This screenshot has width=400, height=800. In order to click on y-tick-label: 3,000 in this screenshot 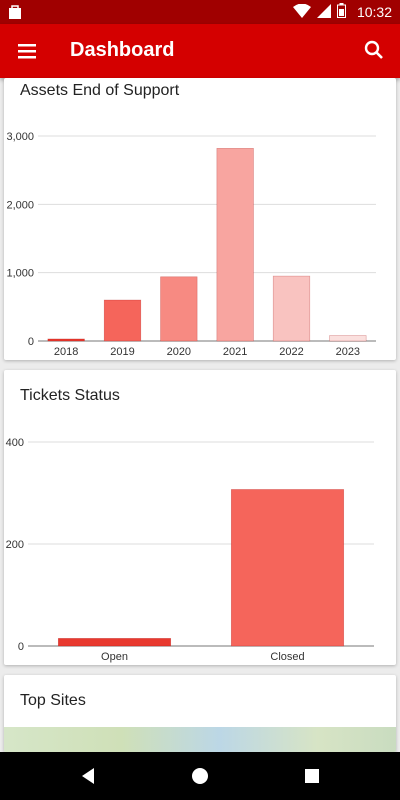, I will do `click(20, 137)`.